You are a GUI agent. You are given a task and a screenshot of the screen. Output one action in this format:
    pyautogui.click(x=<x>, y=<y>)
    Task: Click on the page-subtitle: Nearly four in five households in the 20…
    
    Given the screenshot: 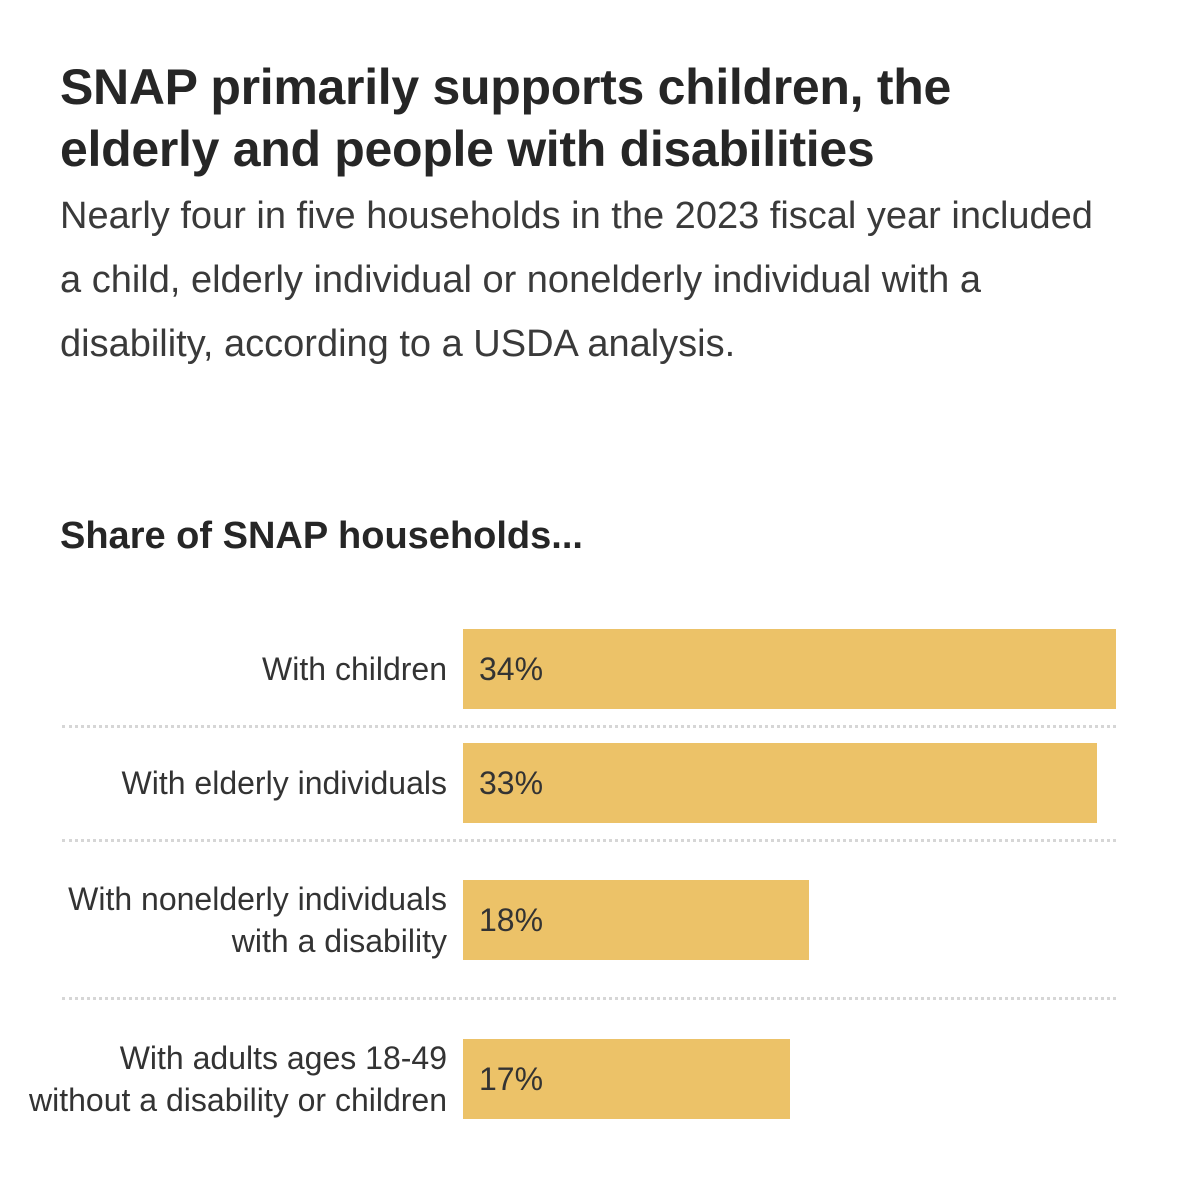 What is the action you would take?
    pyautogui.click(x=576, y=280)
    